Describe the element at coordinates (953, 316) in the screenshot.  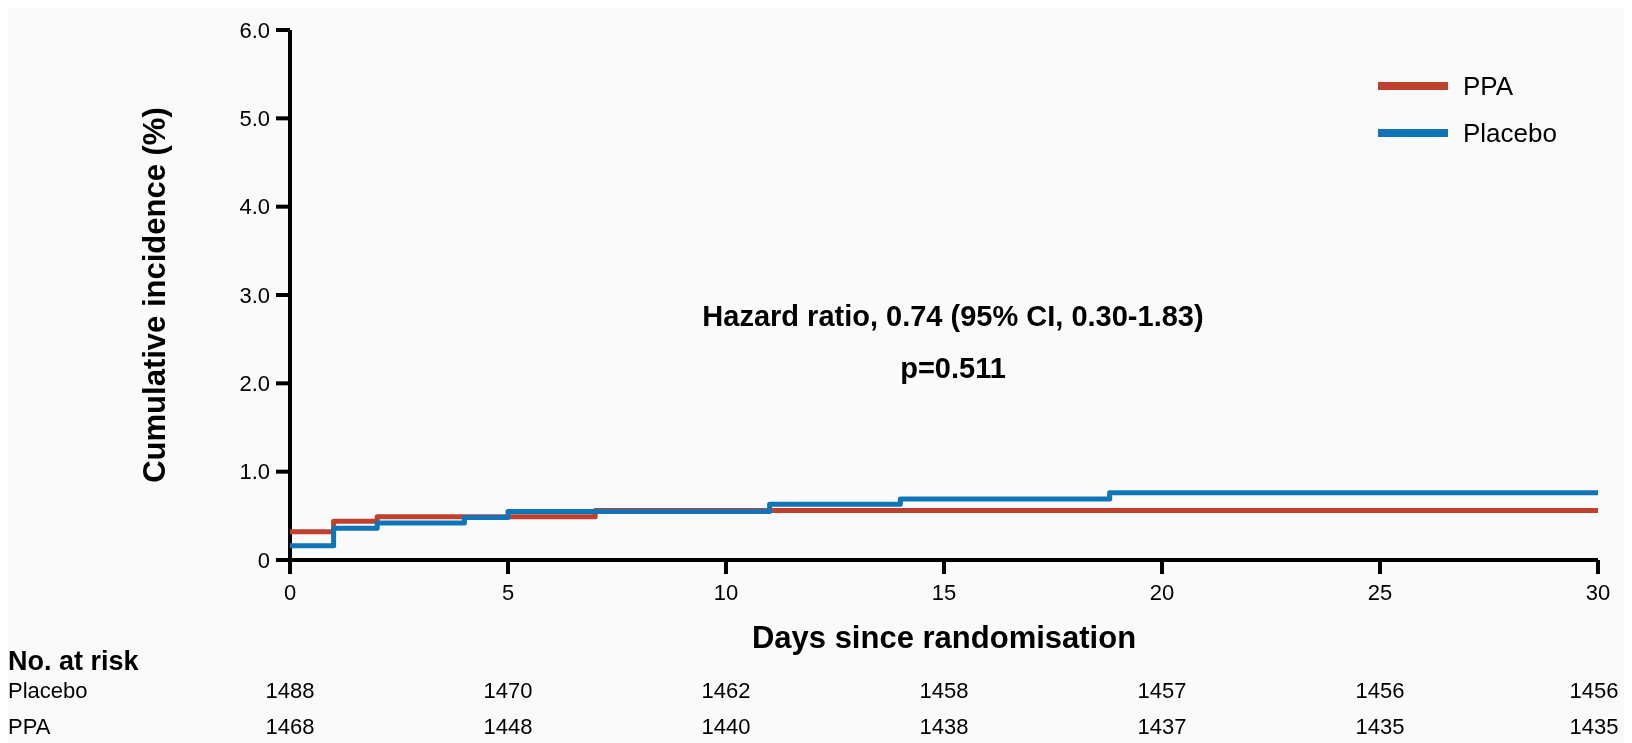
I see `annotation: Hazard ratio, 0.74 (95% CI, 0.30-1.83)` at that location.